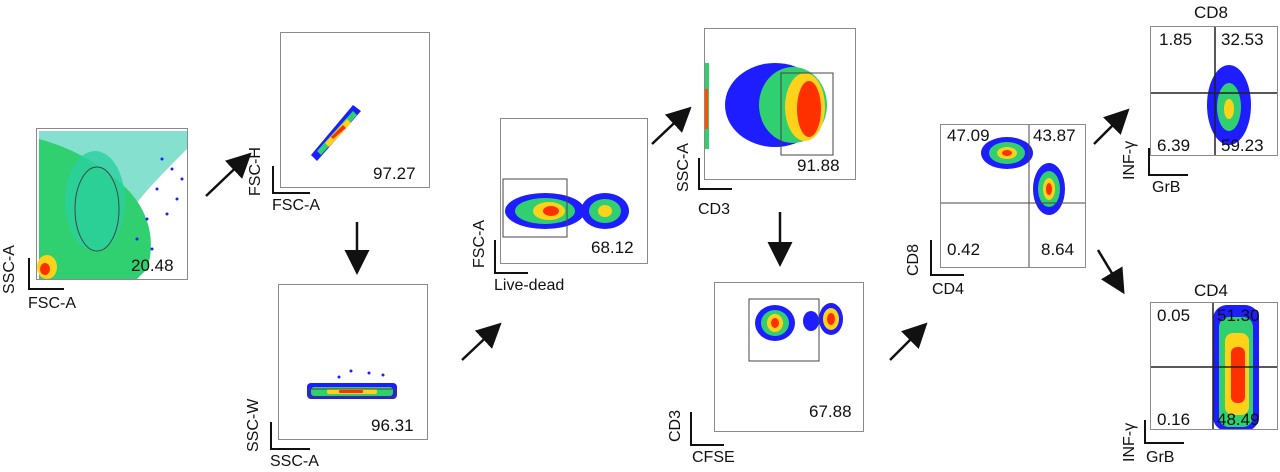 Image resolution: width=1280 pixels, height=472 pixels. What do you see at coordinates (529, 285) in the screenshot?
I see `x-axis-label: Live-dead` at bounding box center [529, 285].